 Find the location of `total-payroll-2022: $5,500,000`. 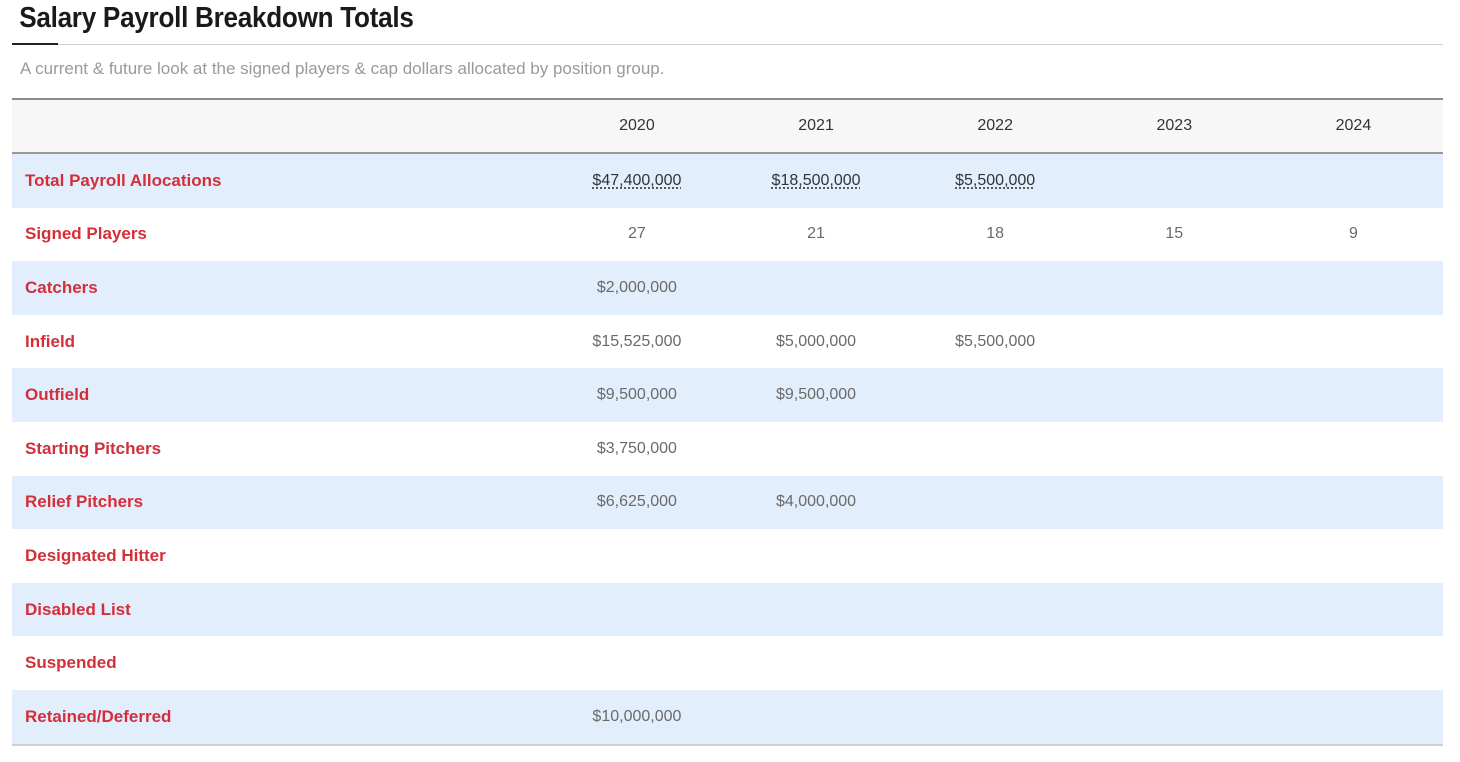

total-payroll-2022: $5,500,000 is located at coordinates (995, 180).